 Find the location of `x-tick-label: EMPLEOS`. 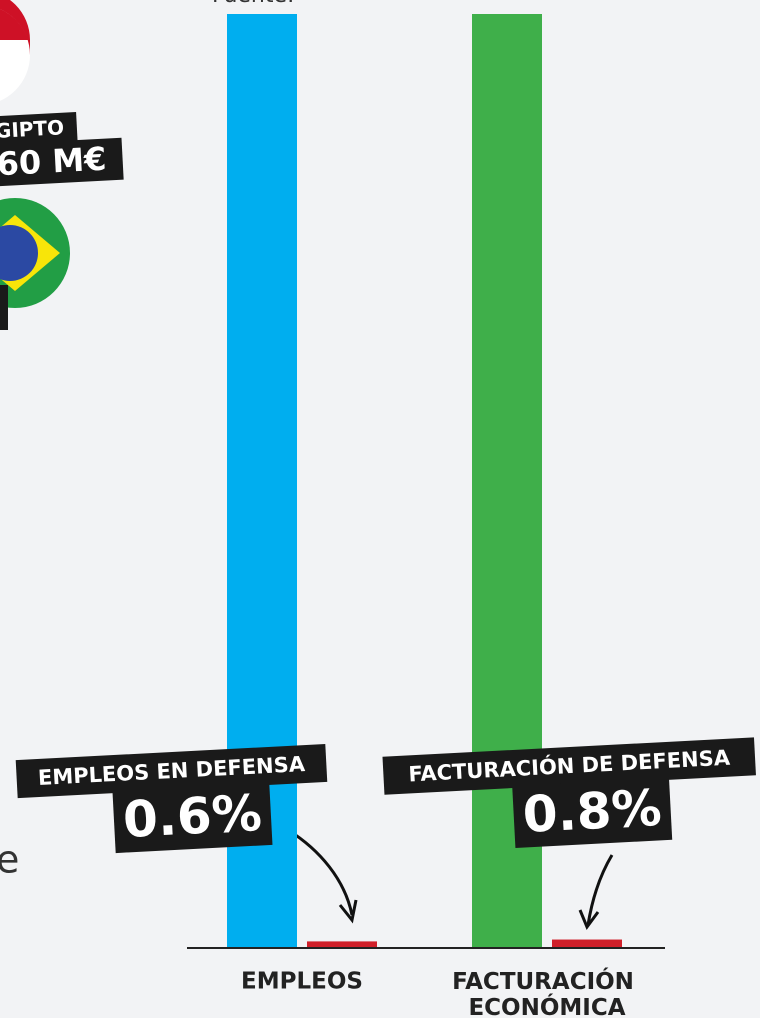

x-tick-label: EMPLEOS is located at coordinates (302, 982).